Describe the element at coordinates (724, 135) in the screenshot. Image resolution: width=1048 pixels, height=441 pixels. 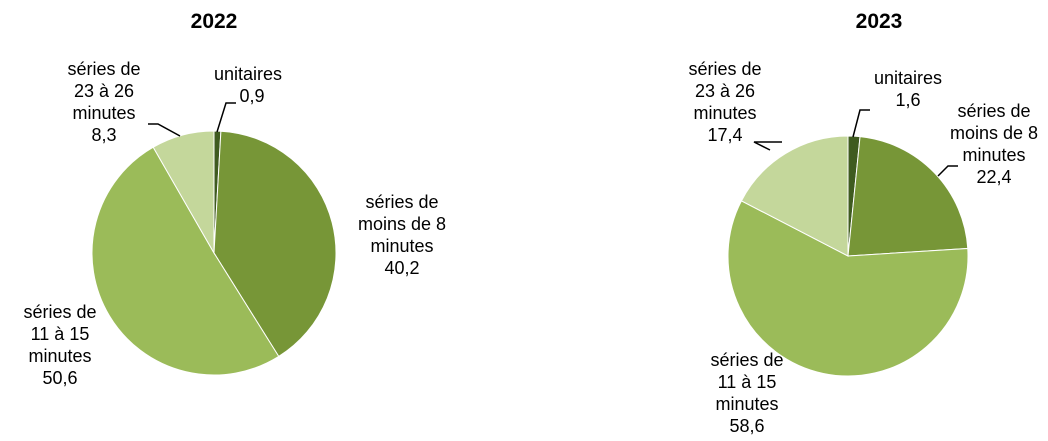
I see `slice-value: 17,4` at that location.